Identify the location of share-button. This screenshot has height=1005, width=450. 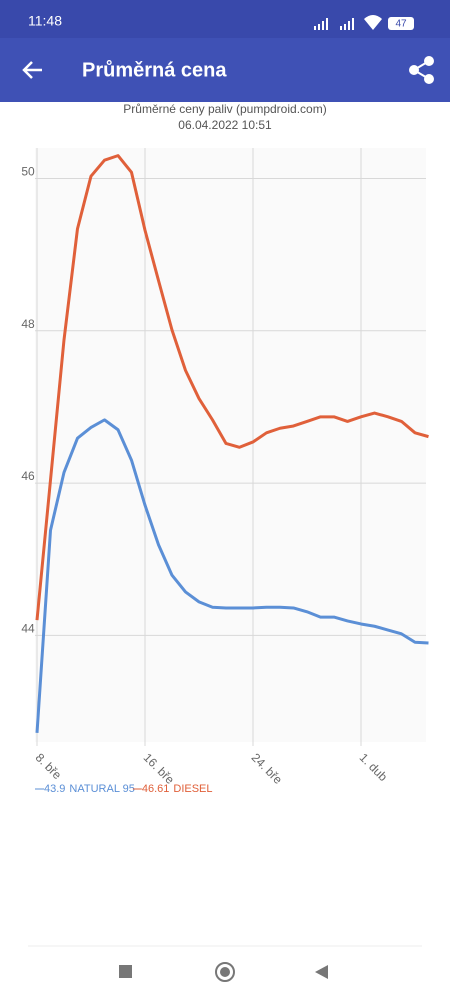
(421, 70).